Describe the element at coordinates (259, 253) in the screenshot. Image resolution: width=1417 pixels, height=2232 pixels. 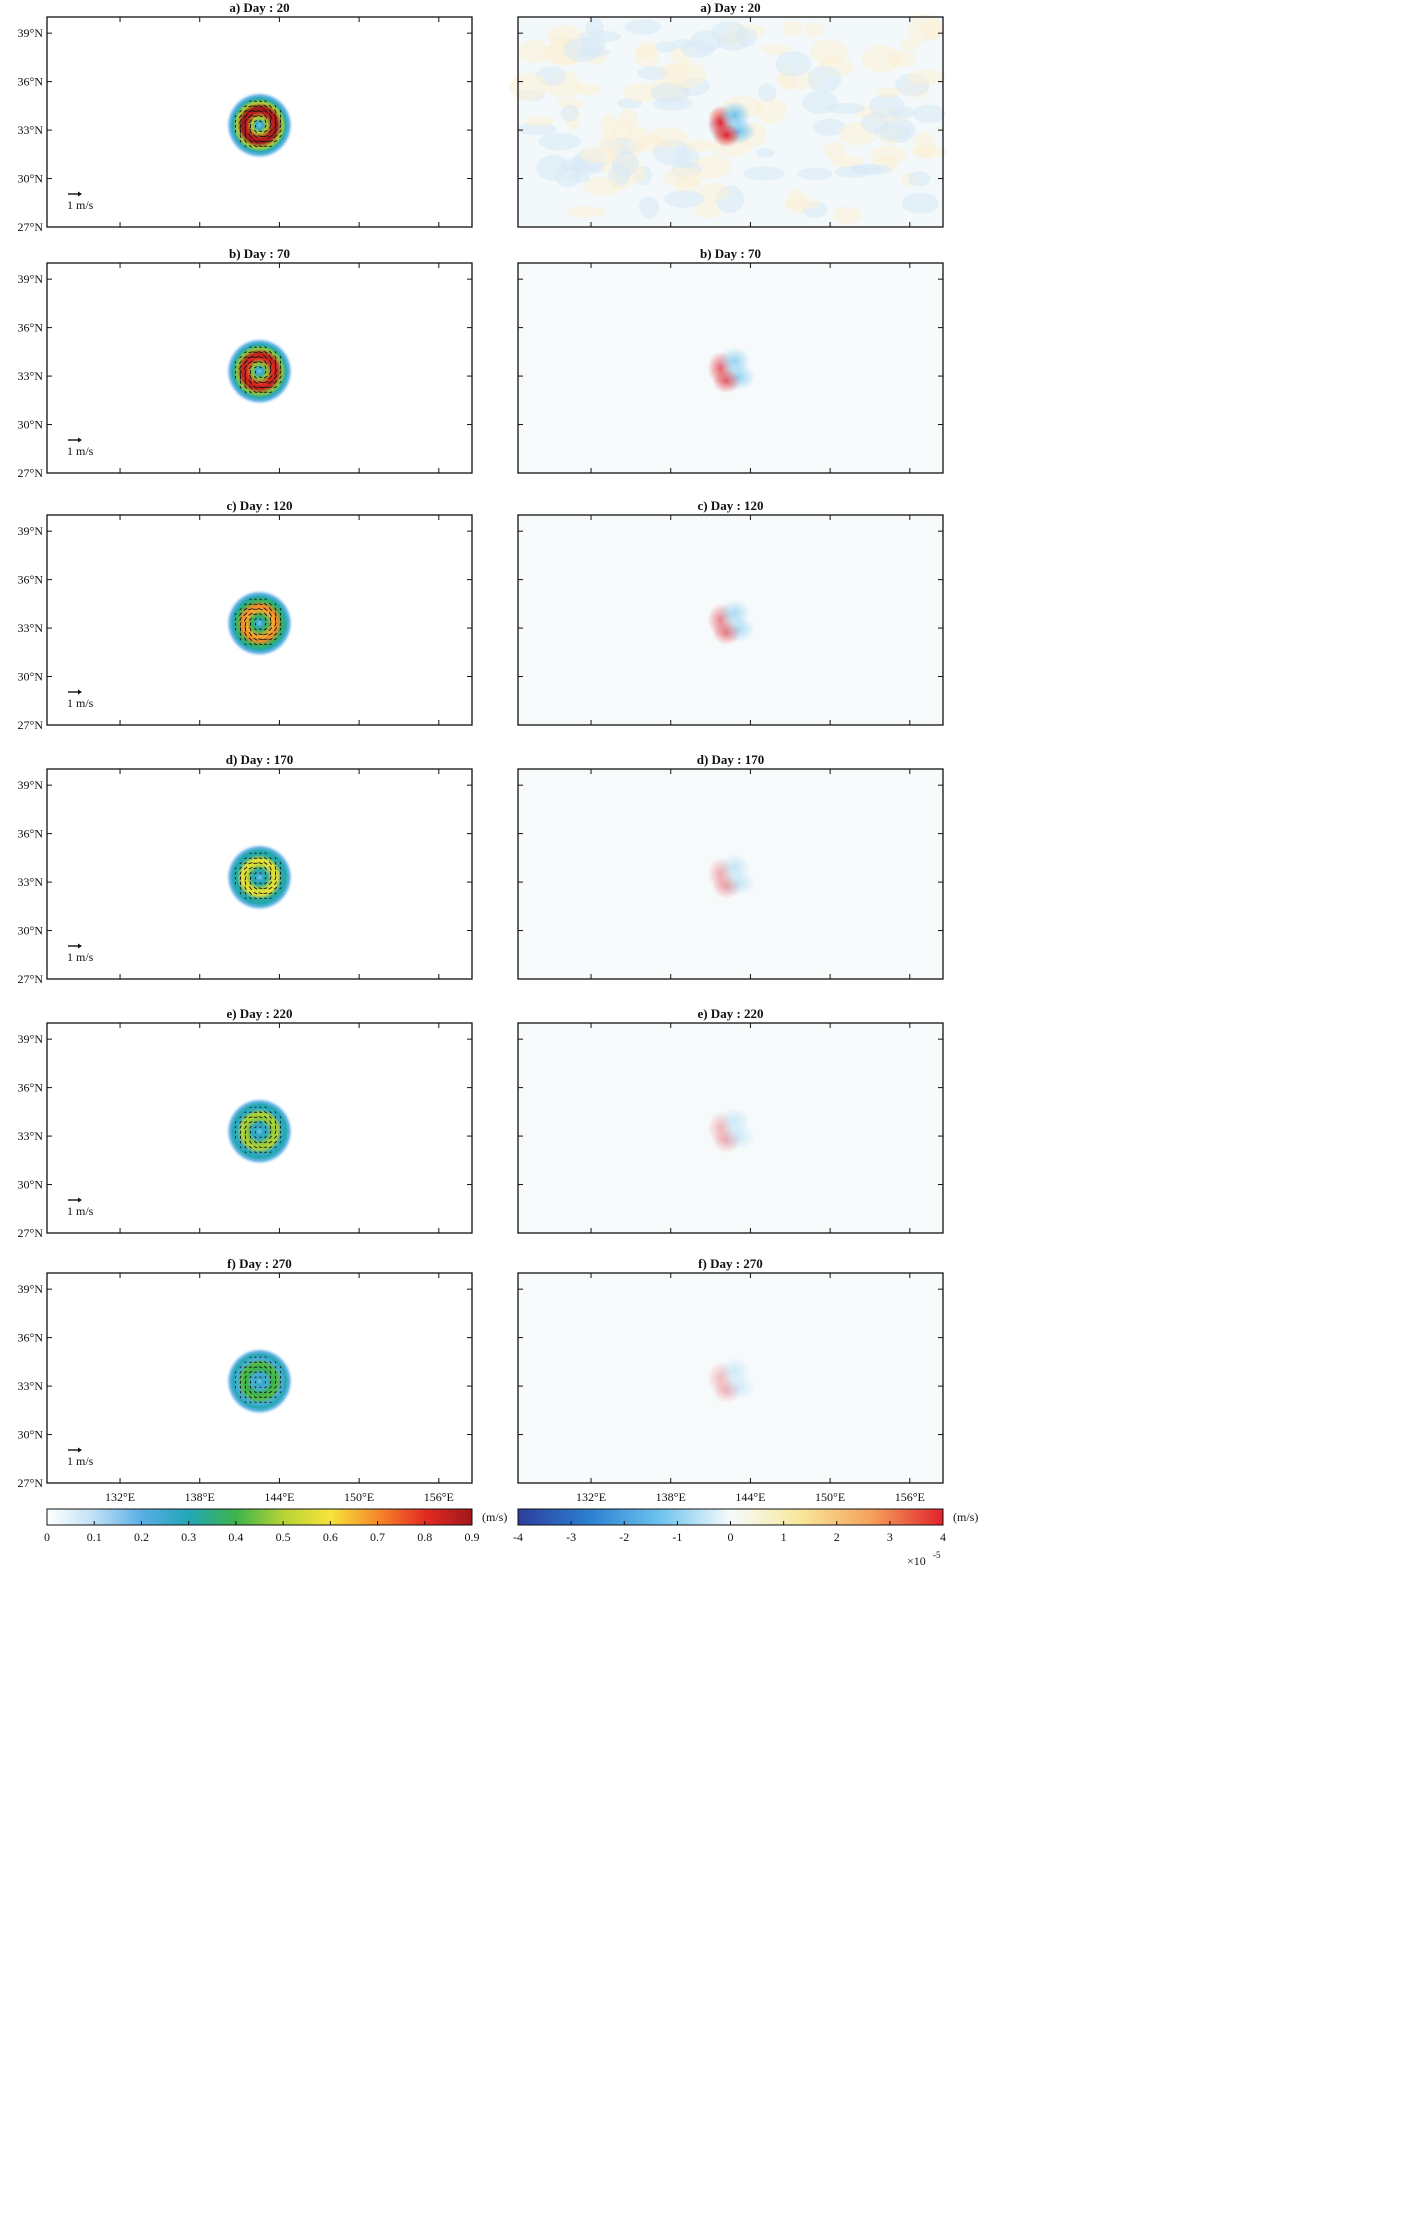
I see `panel-title: b) Day : 70` at that location.